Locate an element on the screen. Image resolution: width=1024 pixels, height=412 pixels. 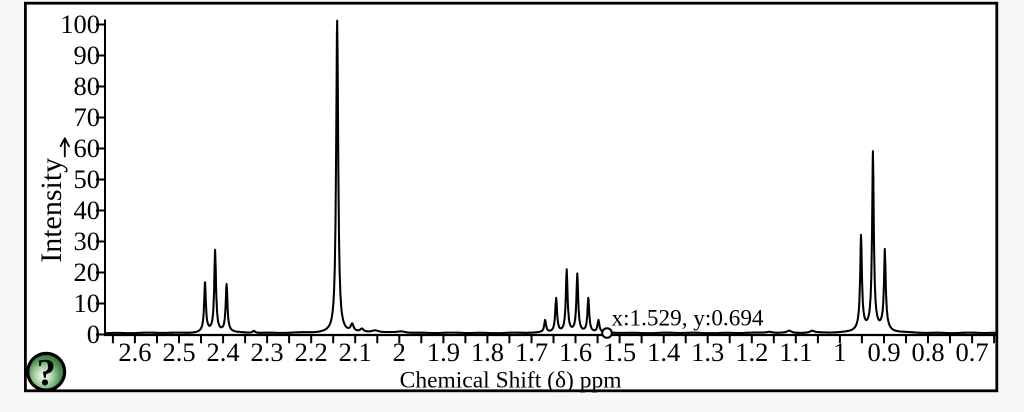
svg-text: 2.4 is located at coordinates (223, 352).